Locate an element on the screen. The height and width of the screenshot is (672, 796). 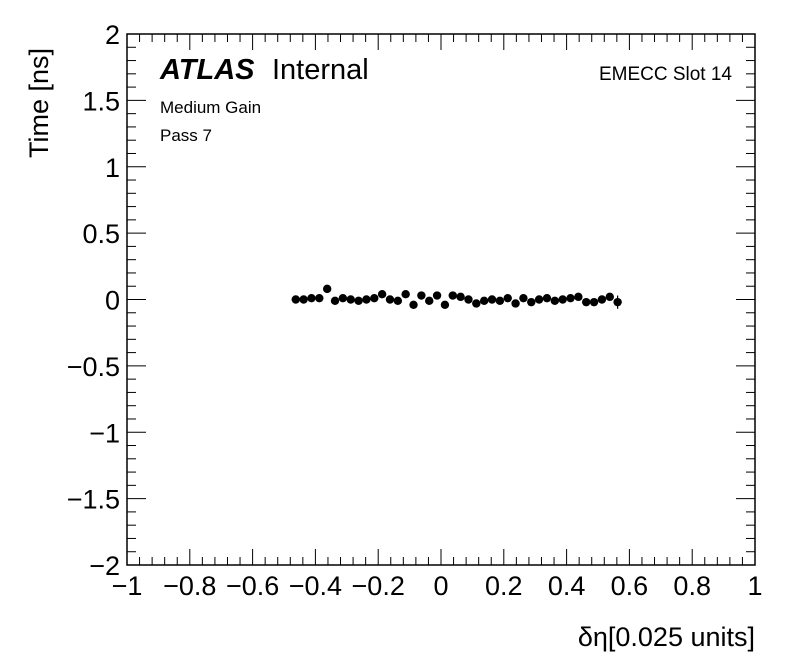
y-tick-label: 0.5 is located at coordinates (101, 234).